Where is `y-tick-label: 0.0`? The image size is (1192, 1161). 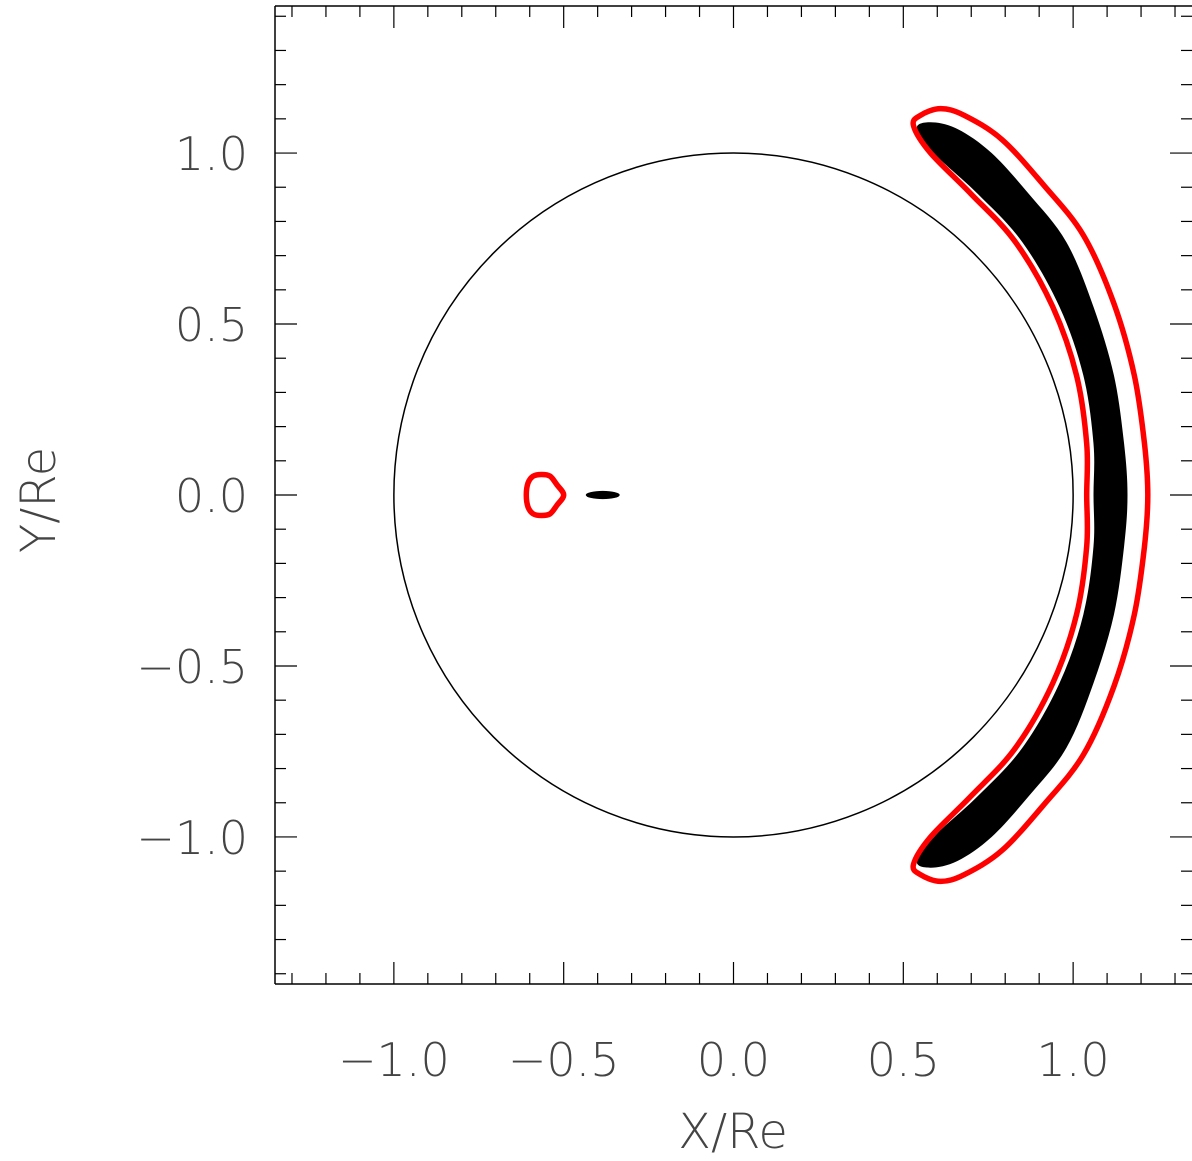 y-tick-label: 0.0 is located at coordinates (211, 496).